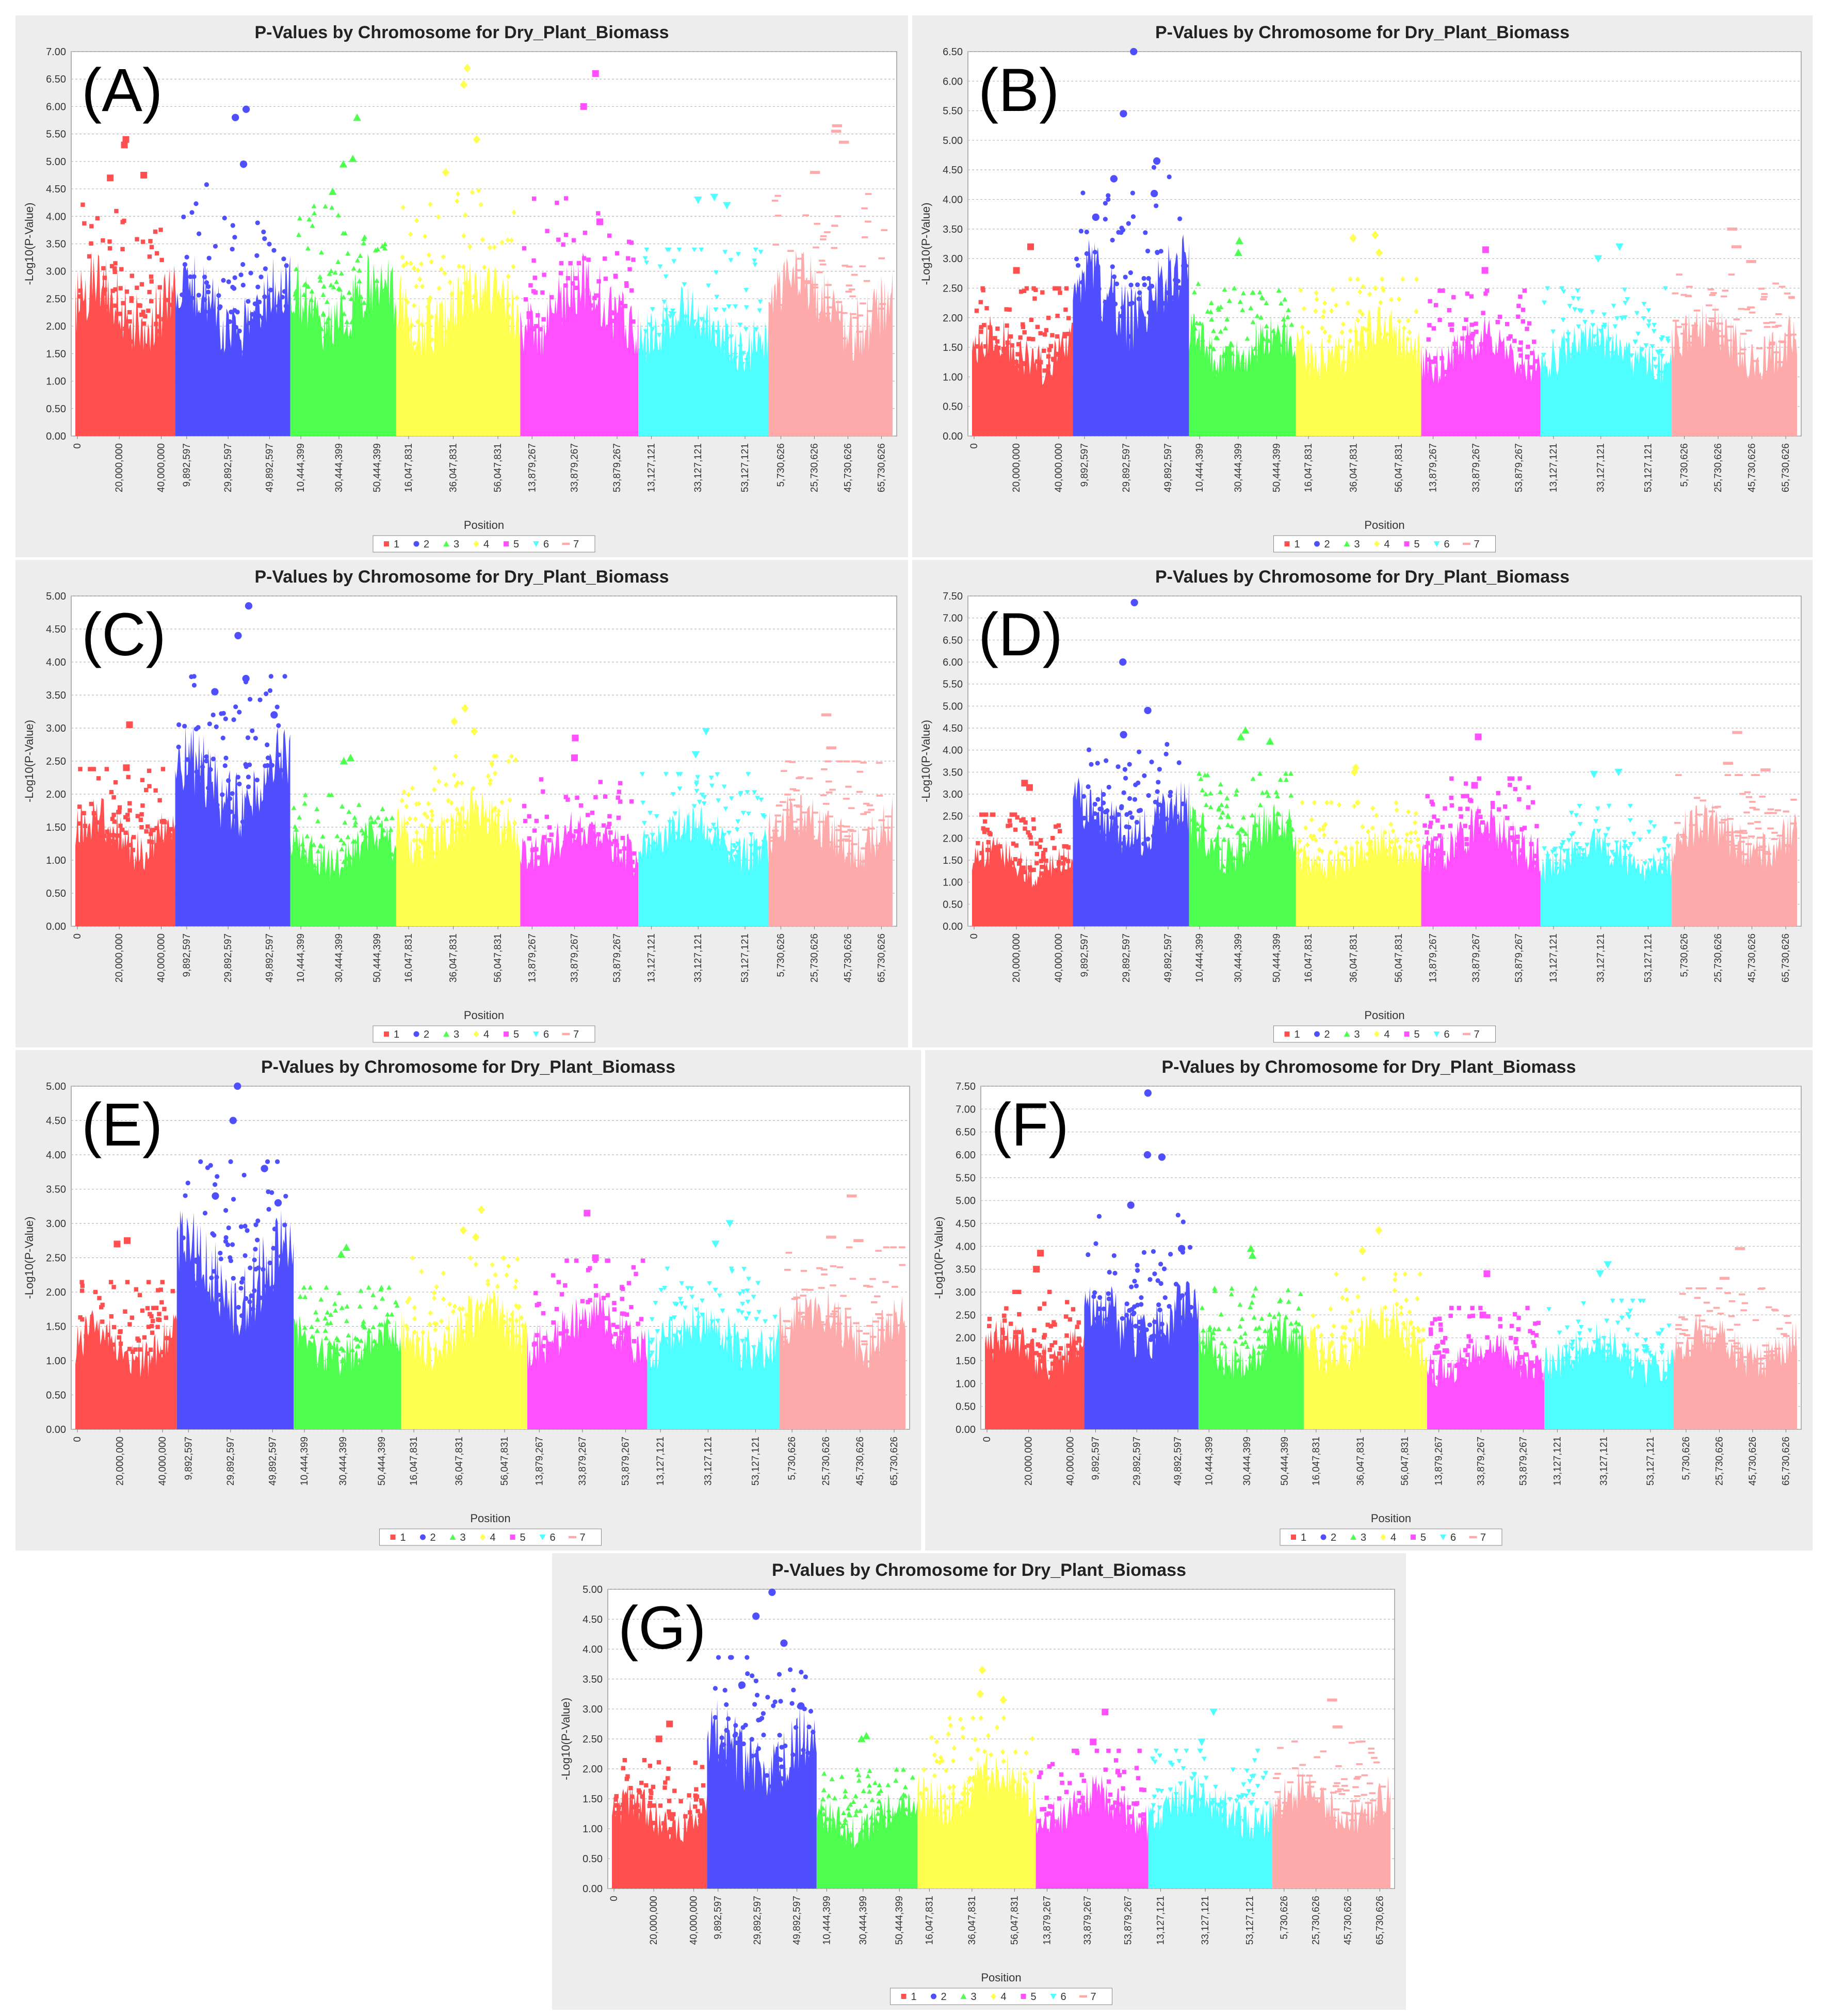 This screenshot has width=1828, height=2016. I want to click on y-tick-label: 6.50, so click(56, 79).